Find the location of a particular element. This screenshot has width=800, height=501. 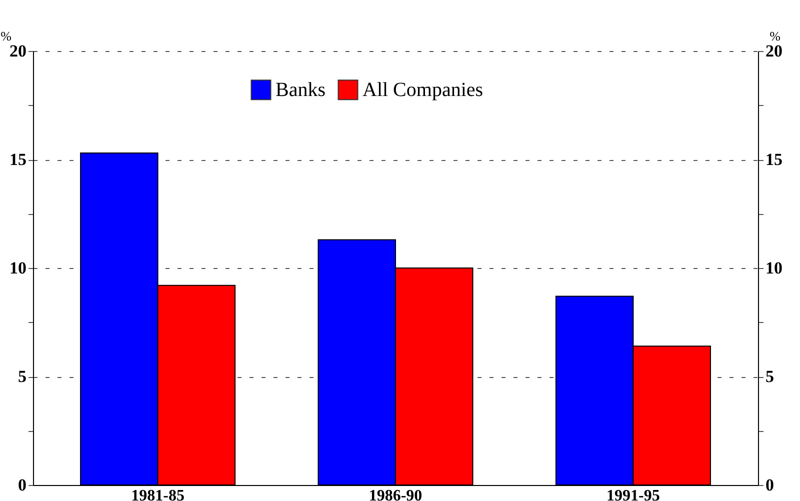

y-tick-label: 0 is located at coordinates (22, 485).